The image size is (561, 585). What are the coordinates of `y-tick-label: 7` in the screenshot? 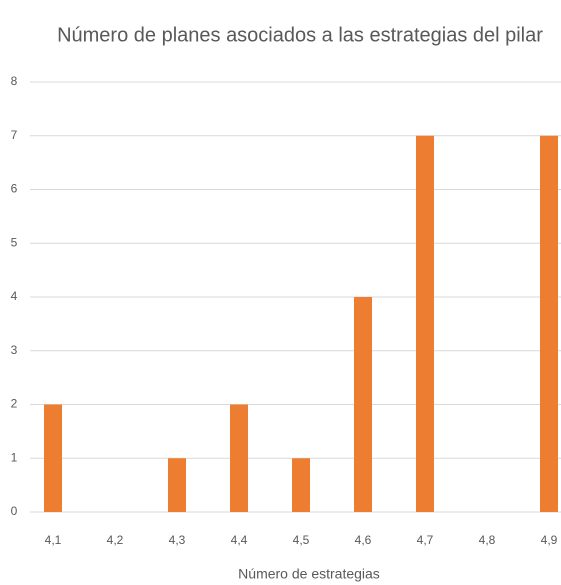 It's located at (14, 135).